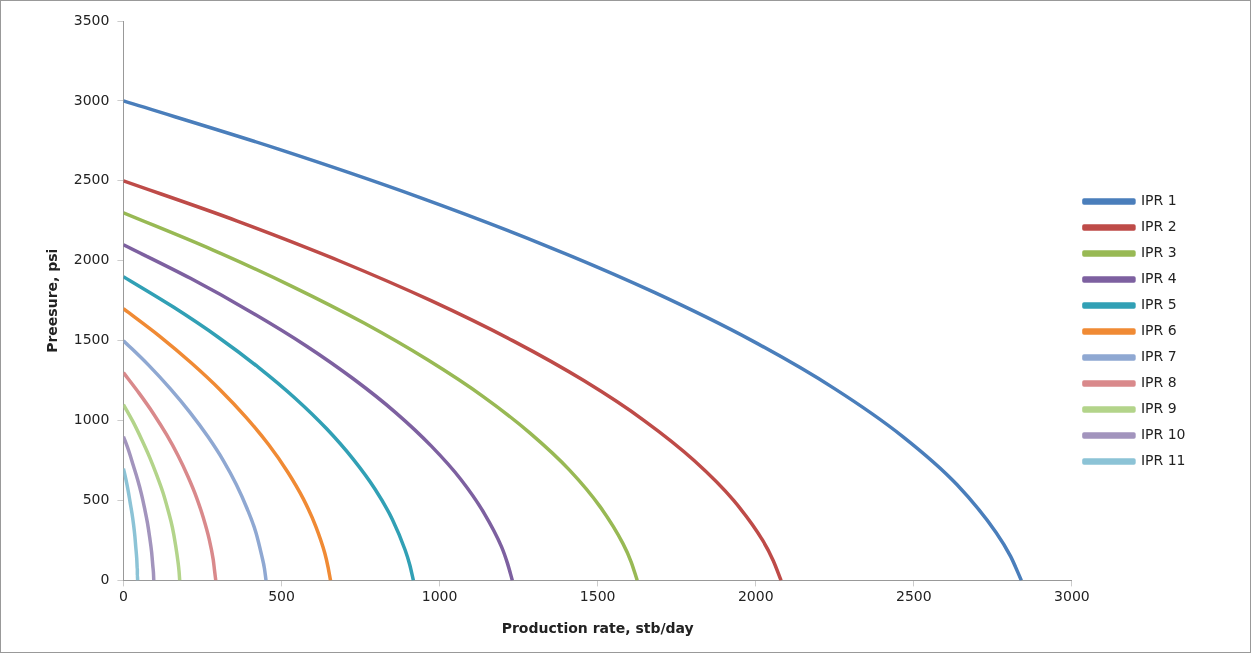 The height and width of the screenshot is (653, 1251). Describe the element at coordinates (1181, 356) in the screenshot. I see `legend-label: IPR 7` at that location.